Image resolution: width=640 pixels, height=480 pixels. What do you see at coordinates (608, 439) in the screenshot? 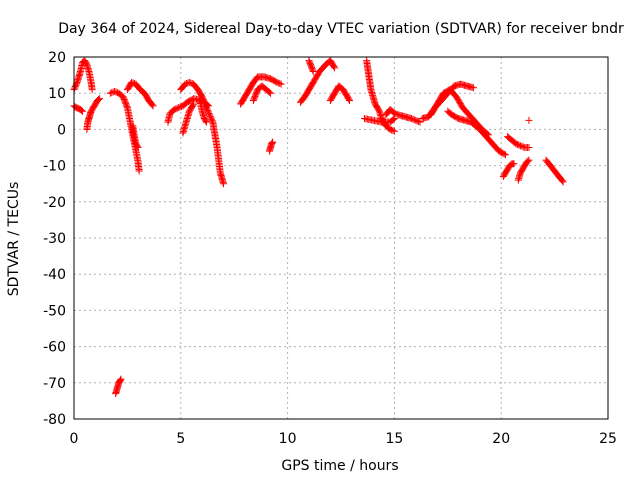
I see `x-tick-label: 25` at bounding box center [608, 439].